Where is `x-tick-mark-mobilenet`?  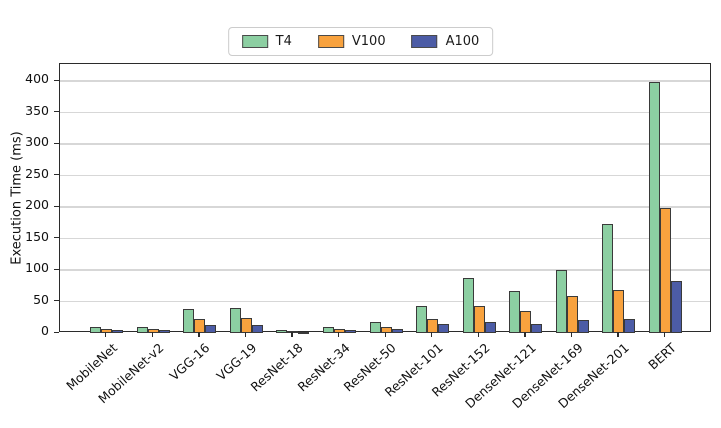 x-tick-mark-mobilenet is located at coordinates (106, 334).